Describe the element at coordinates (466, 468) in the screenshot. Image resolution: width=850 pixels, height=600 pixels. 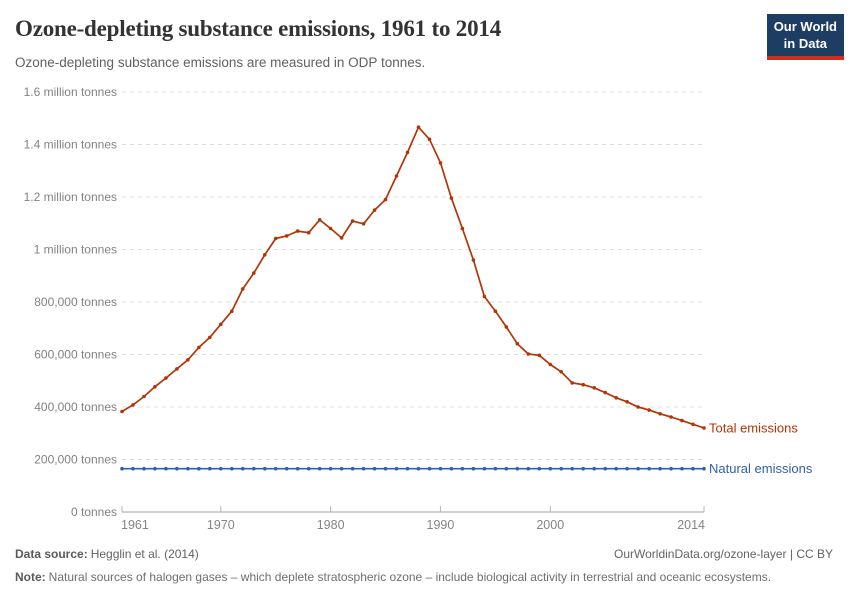
I see `series-natural-emissions: Natural emissions` at that location.